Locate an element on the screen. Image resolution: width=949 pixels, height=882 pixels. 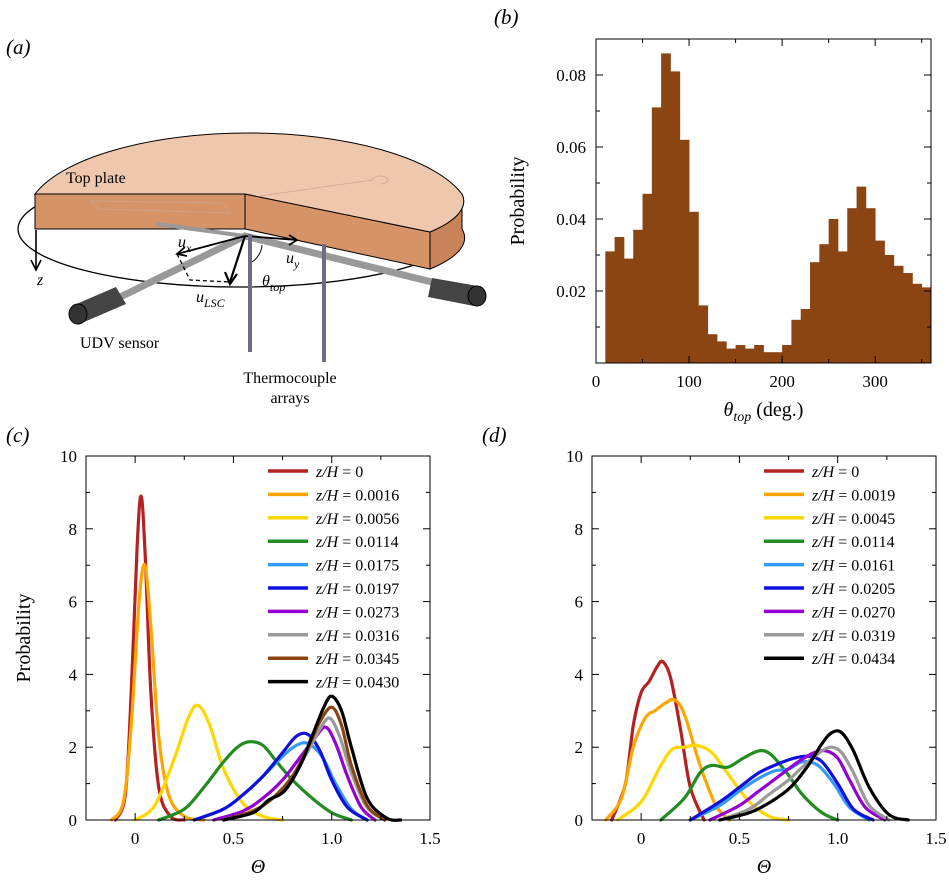
y-tick-label: 6 is located at coordinates (579, 602).